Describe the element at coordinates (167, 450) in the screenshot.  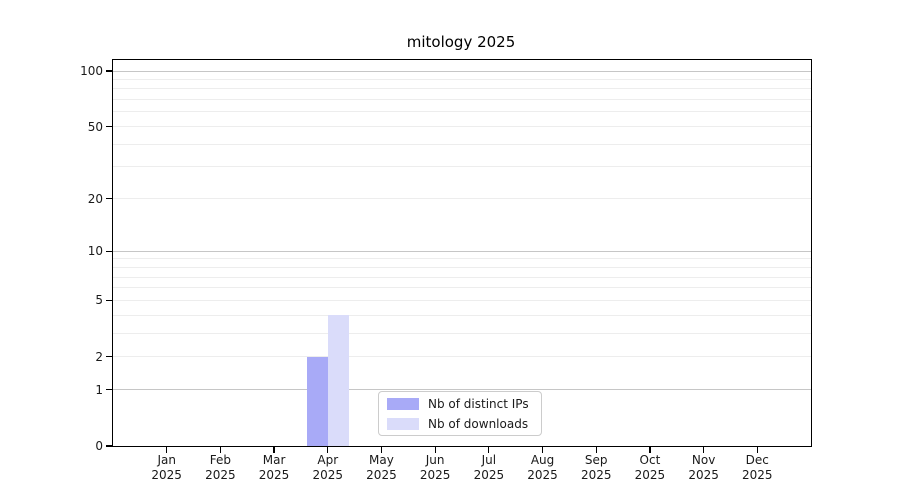
I see `x-tick-jan` at that location.